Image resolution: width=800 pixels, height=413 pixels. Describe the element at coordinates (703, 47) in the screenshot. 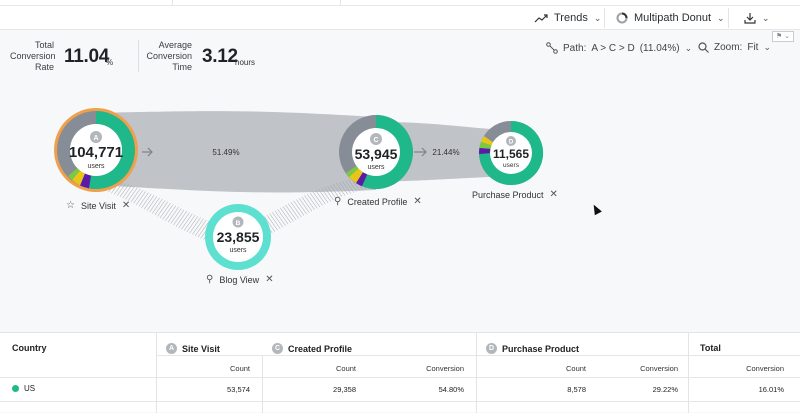

I see `zoom-icon` at that location.